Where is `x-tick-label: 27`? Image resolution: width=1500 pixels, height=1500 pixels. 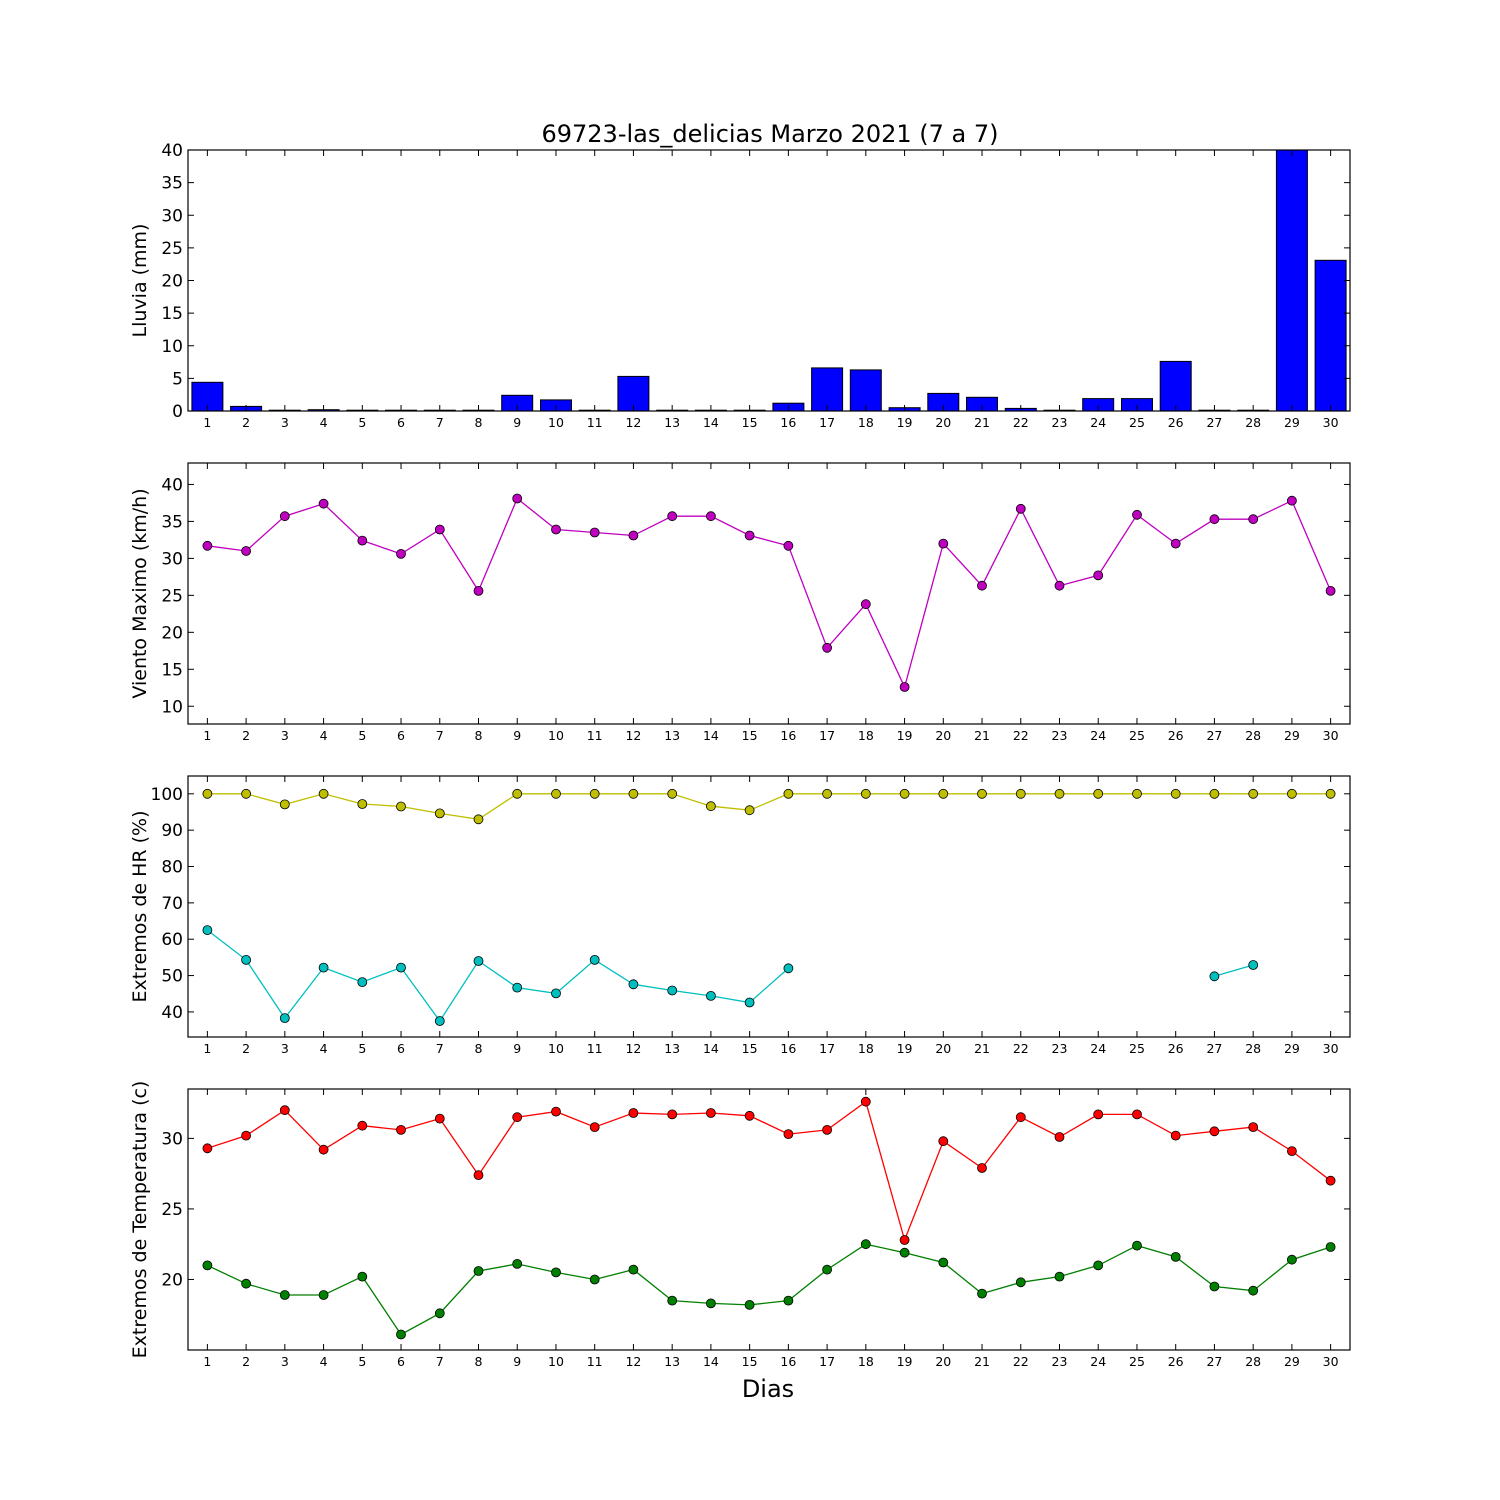
x-tick-label: 27 is located at coordinates (1214, 422).